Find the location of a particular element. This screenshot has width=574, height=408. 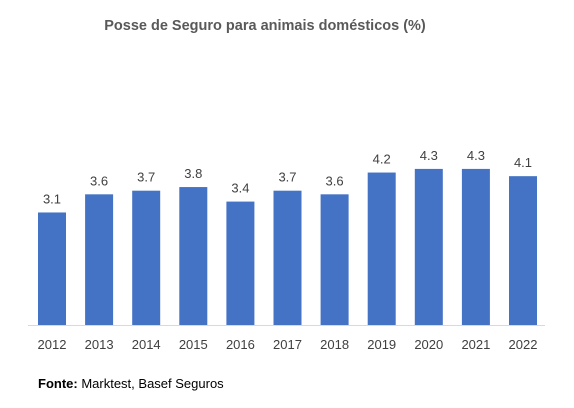

bar-2016 is located at coordinates (240, 263).